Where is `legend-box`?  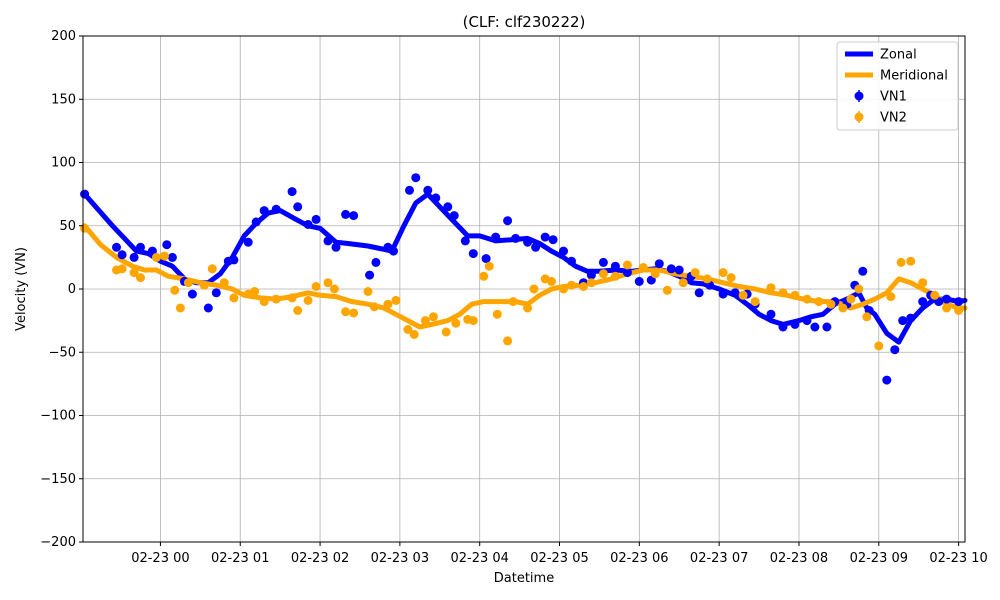
legend-box is located at coordinates (897, 86).